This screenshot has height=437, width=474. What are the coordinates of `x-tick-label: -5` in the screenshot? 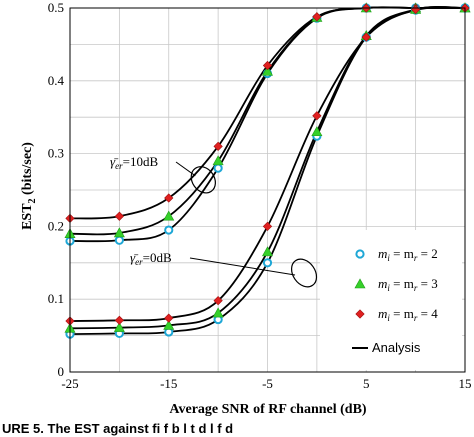 It's located at (267, 383).